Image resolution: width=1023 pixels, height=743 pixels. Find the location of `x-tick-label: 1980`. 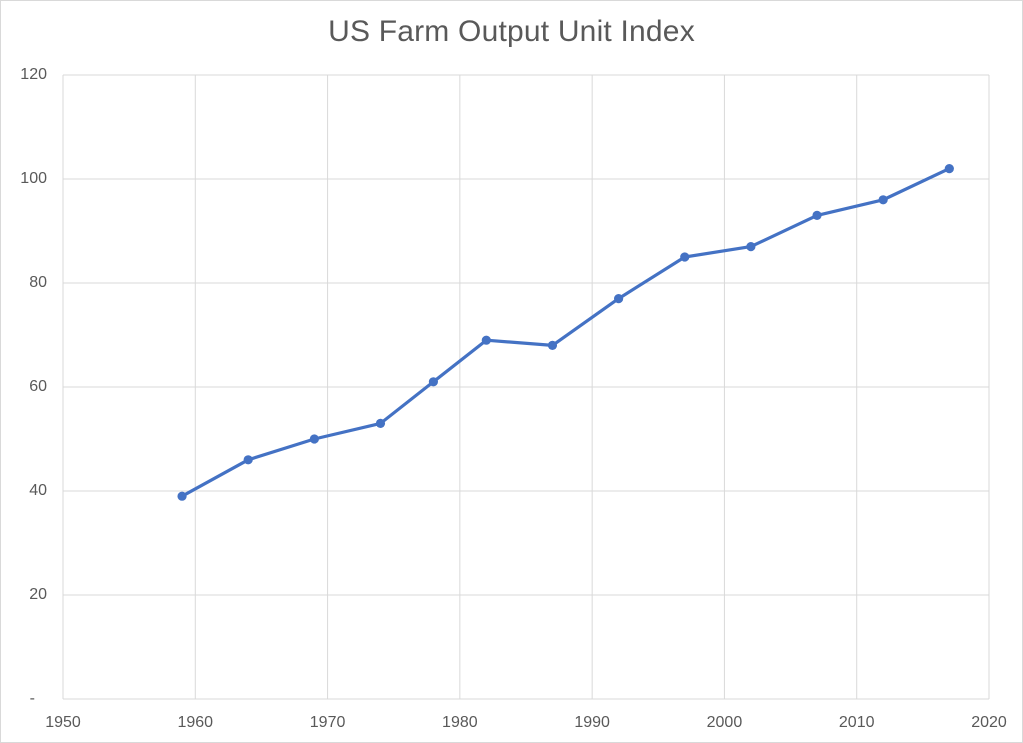

x-tick-label: 1980 is located at coordinates (460, 722).